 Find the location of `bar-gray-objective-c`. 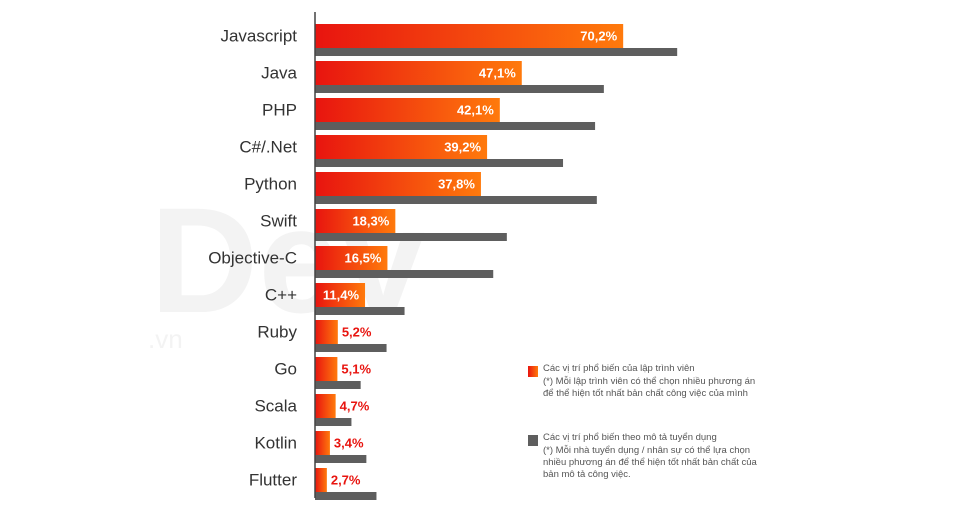

bar-gray-objective-c is located at coordinates (404, 274).